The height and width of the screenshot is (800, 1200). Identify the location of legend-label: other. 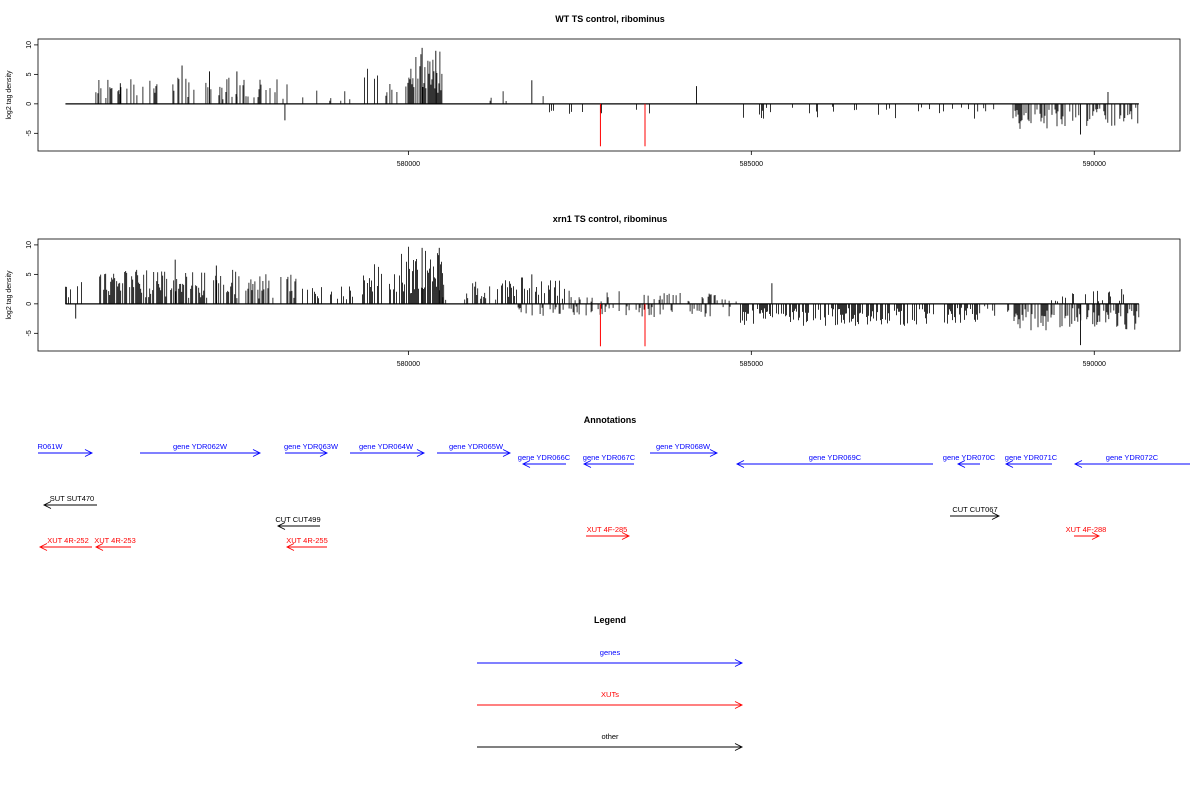
(610, 736).